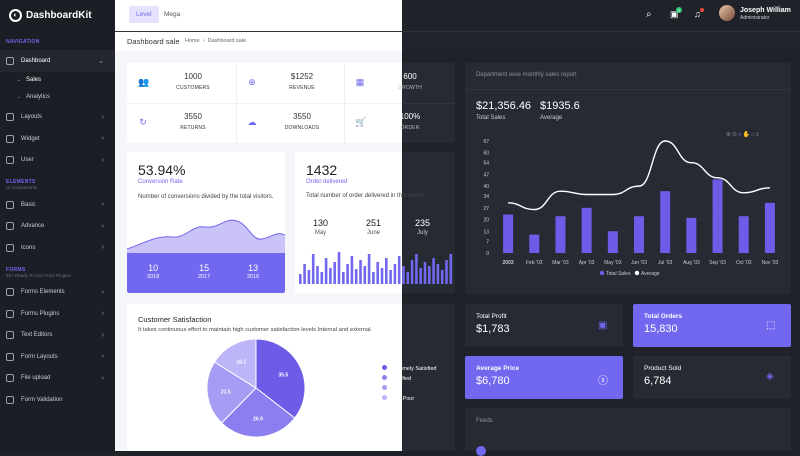 The height and width of the screenshot is (456, 800). What do you see at coordinates (628, 432) in the screenshot?
I see `feeds-card: Feeds` at bounding box center [628, 432].